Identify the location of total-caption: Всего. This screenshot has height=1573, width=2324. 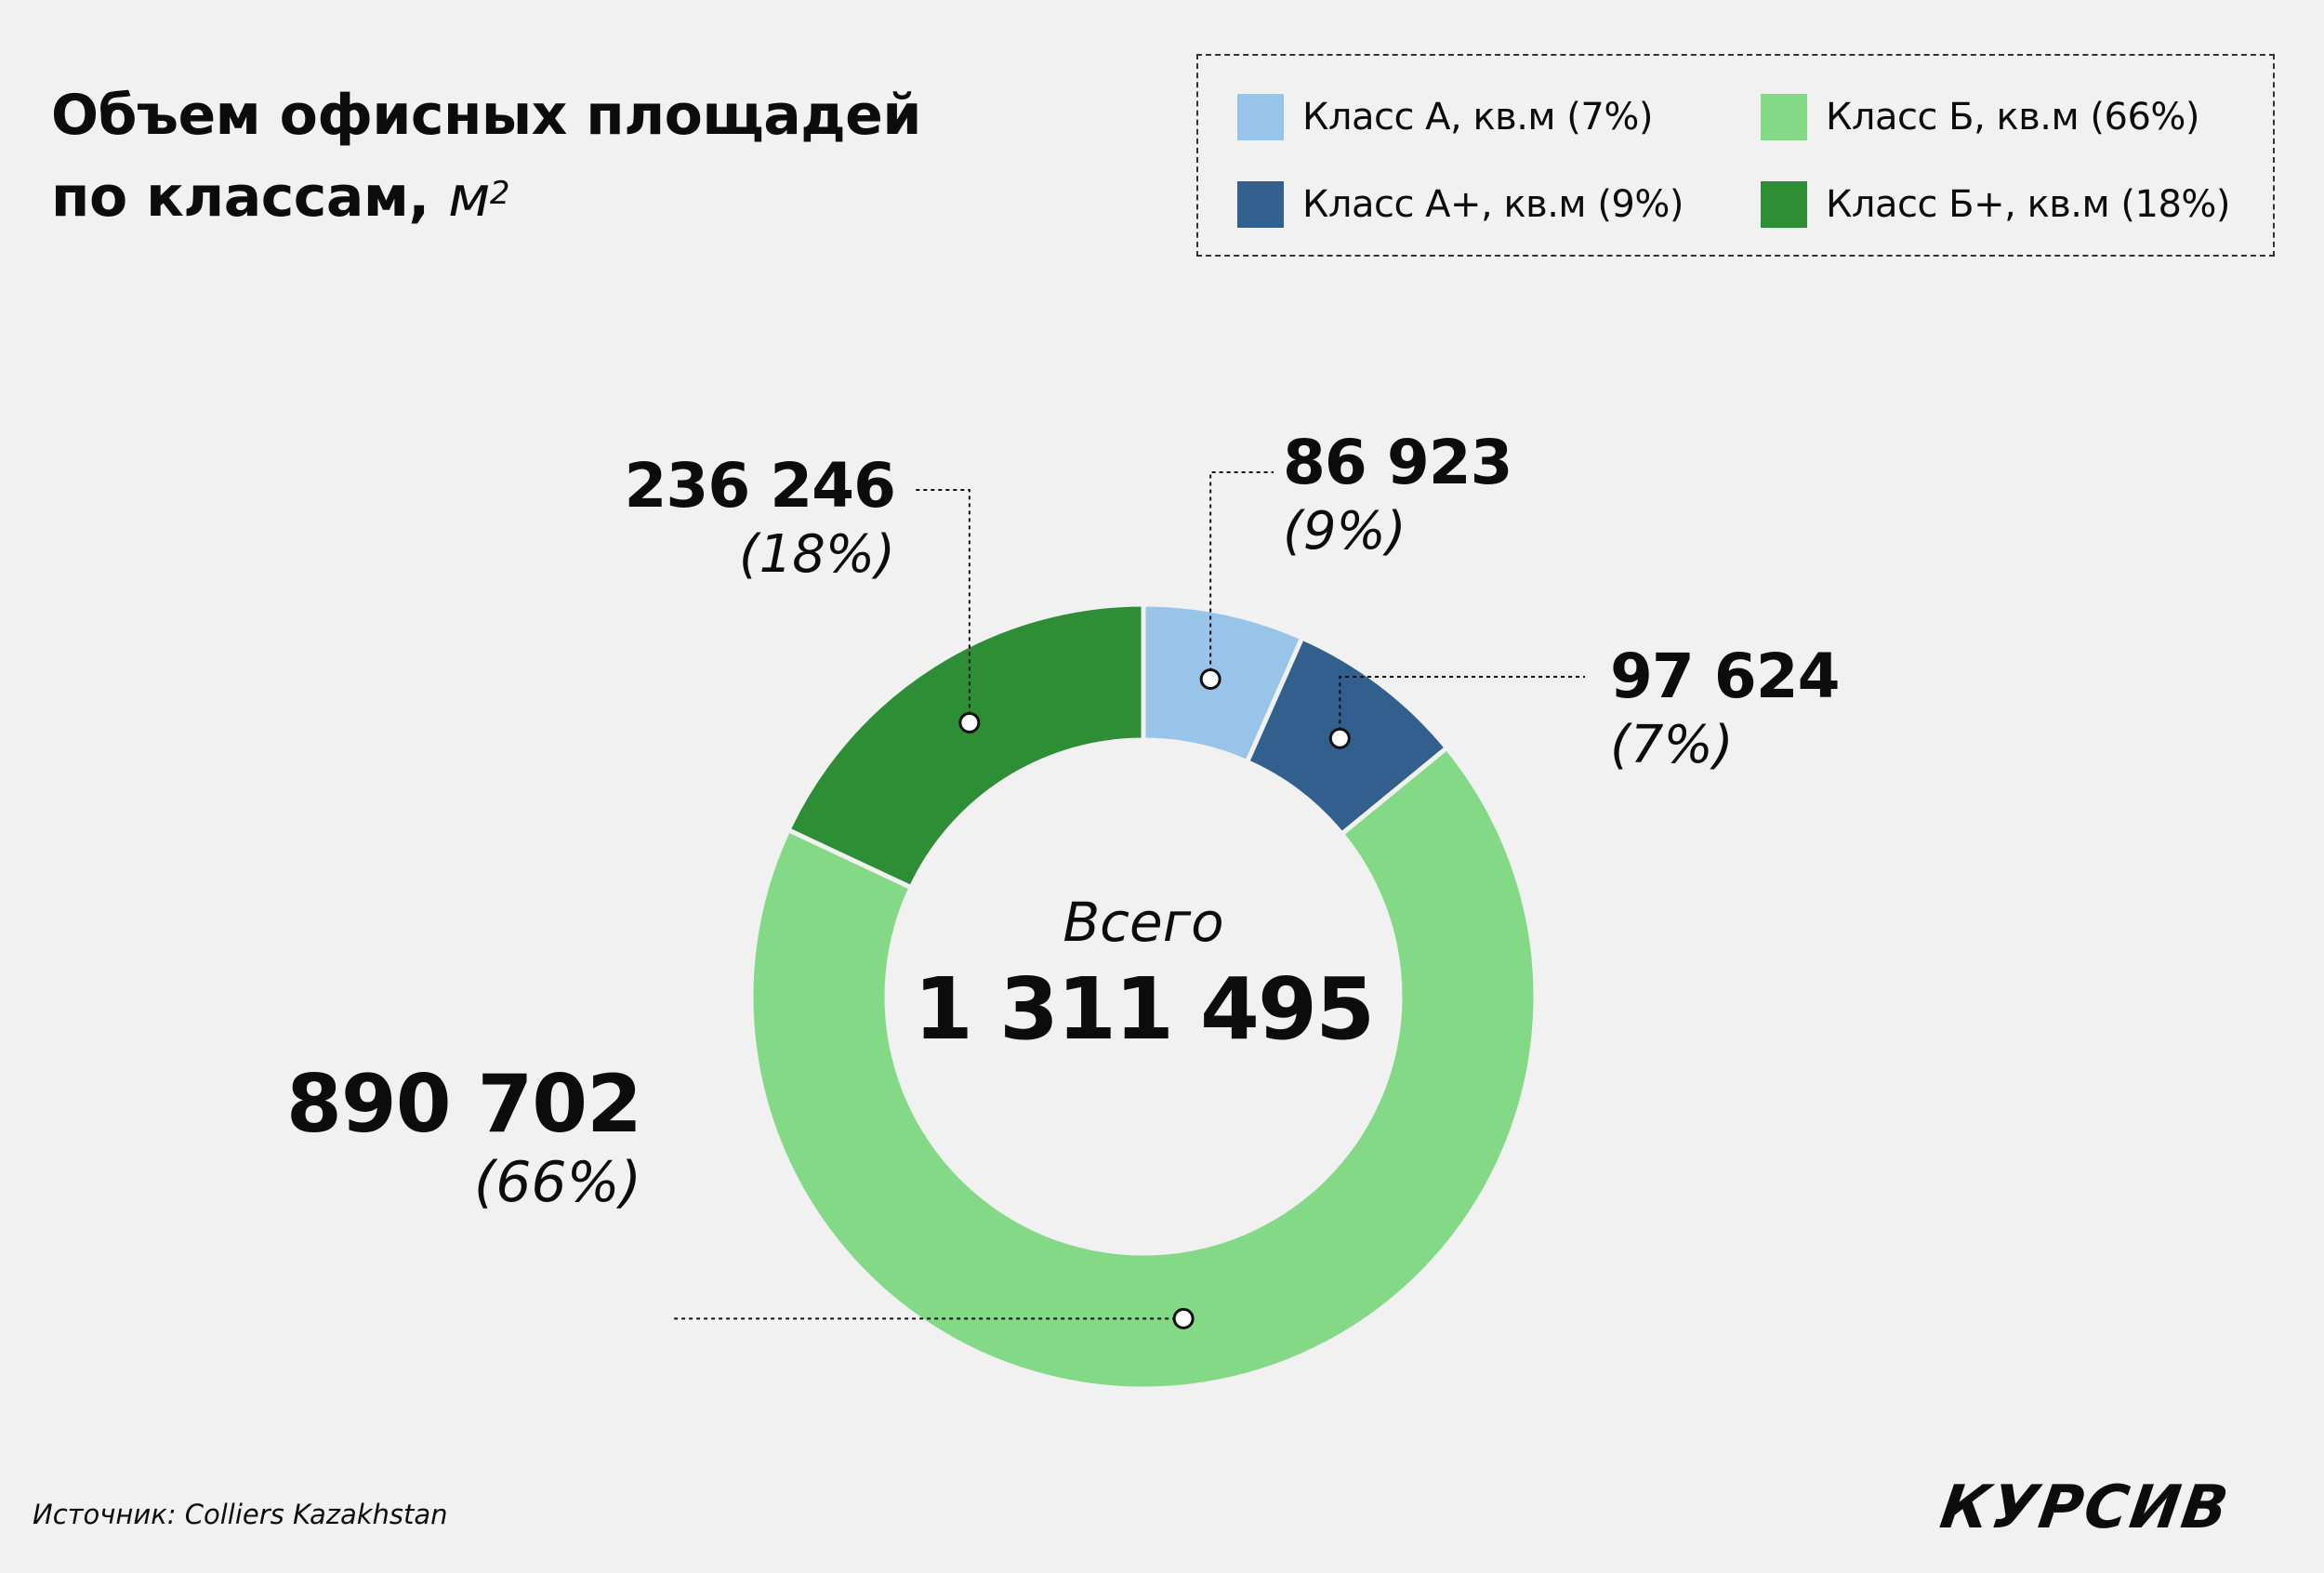
(1143, 922).